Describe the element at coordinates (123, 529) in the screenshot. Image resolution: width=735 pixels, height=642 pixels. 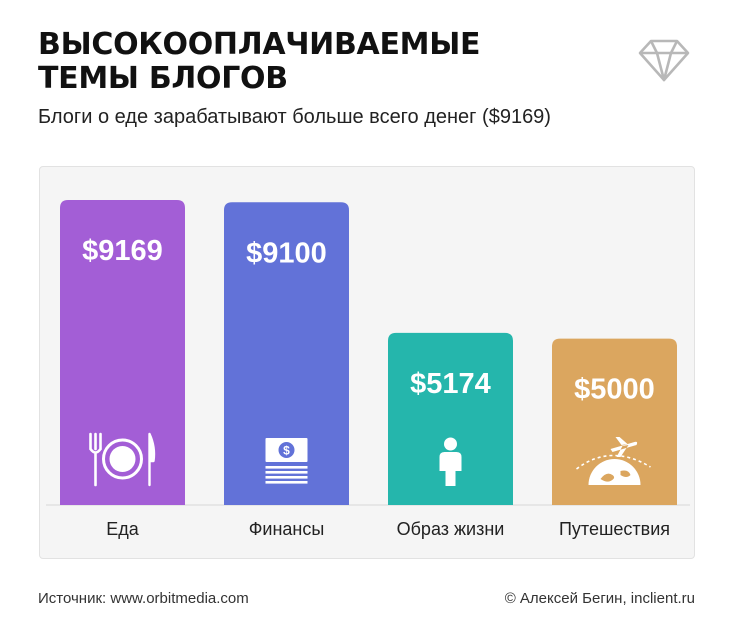
I see `category-label: Еда` at that location.